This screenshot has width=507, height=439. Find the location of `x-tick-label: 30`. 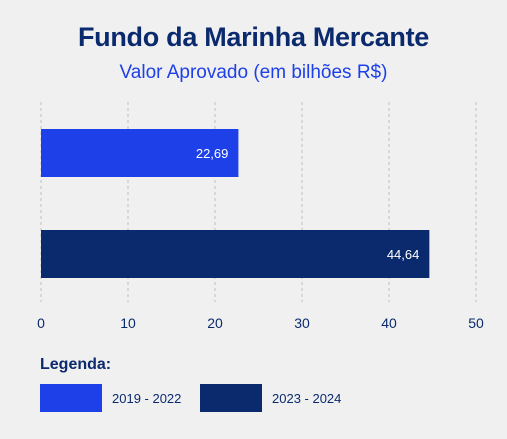

x-tick-label: 30 is located at coordinates (302, 323).